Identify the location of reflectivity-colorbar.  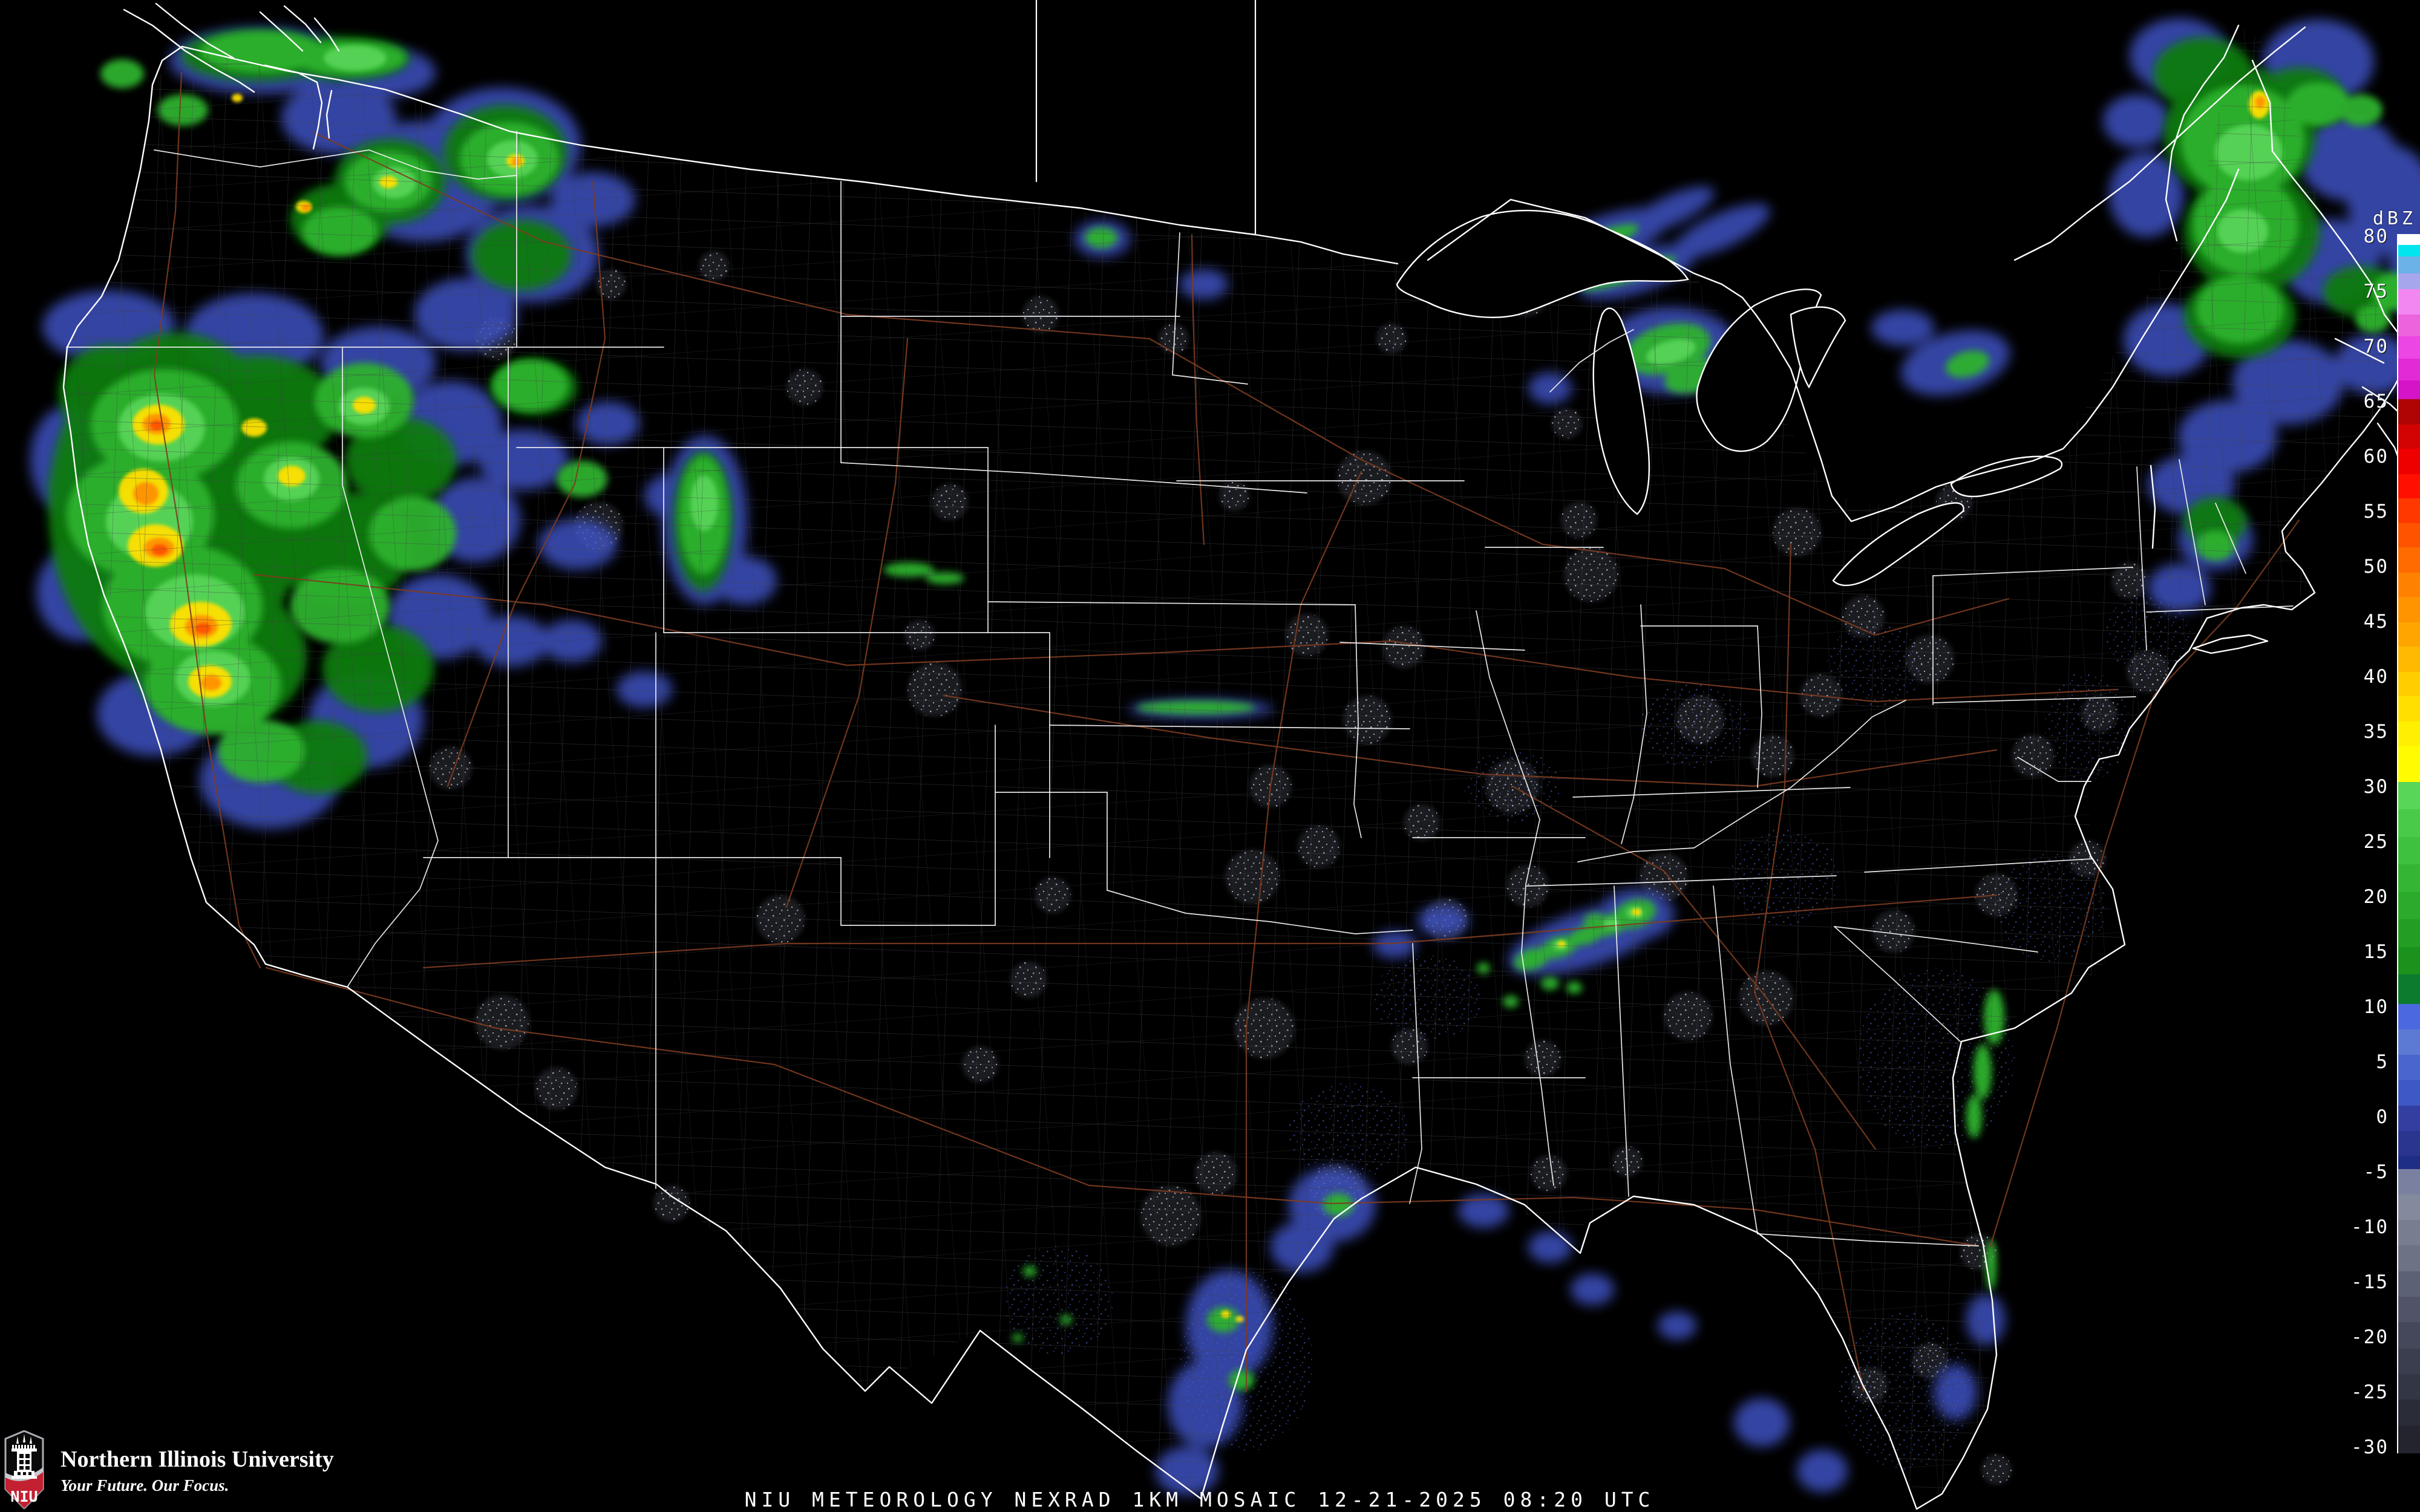
(2408, 843).